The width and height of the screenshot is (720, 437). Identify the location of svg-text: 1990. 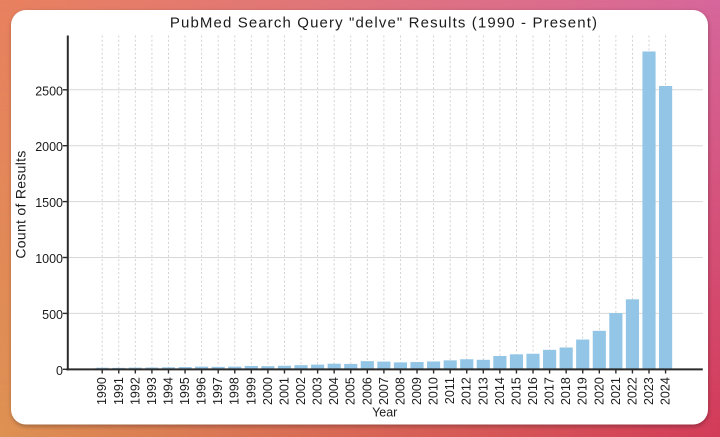
(102, 391).